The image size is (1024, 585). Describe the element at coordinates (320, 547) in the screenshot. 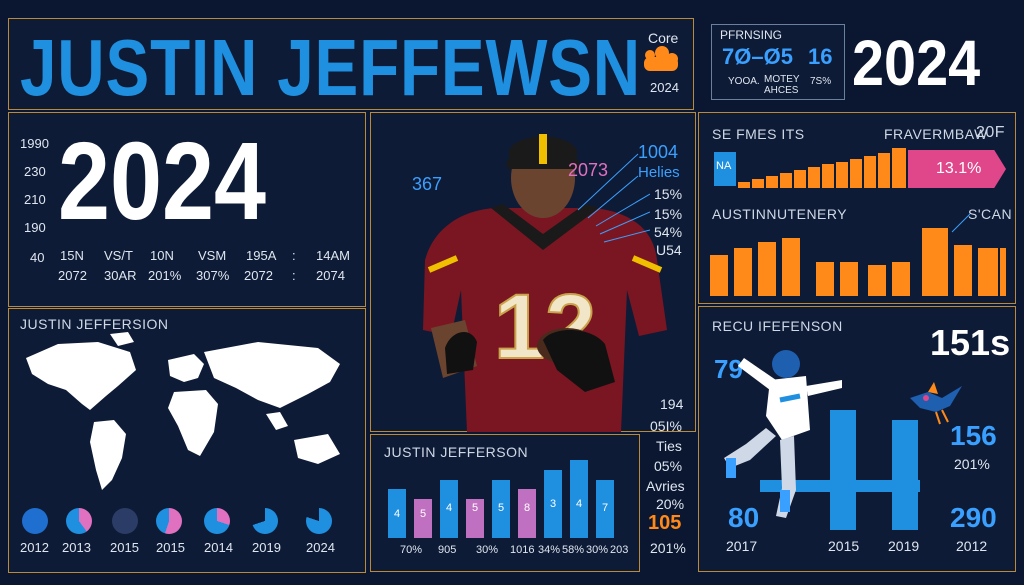

I see `year-label: 2024` at that location.